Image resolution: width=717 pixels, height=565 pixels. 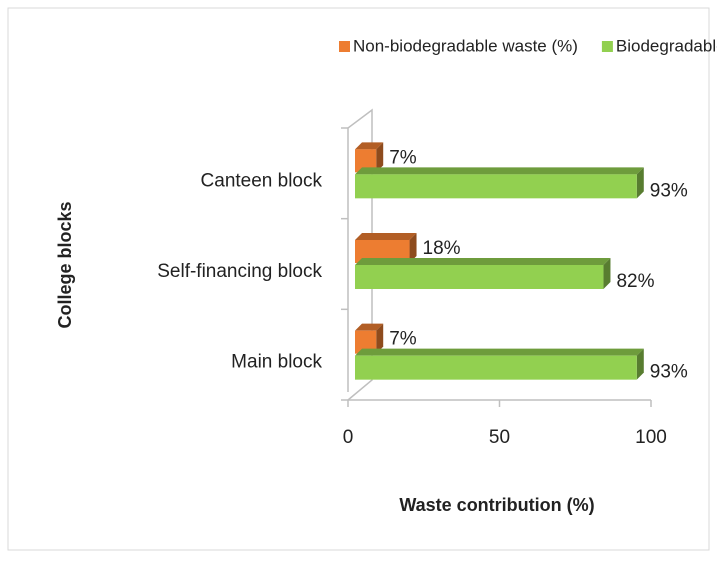 What do you see at coordinates (465, 45) in the screenshot?
I see `legend-text: Non-biodegradable waste (%)` at bounding box center [465, 45].